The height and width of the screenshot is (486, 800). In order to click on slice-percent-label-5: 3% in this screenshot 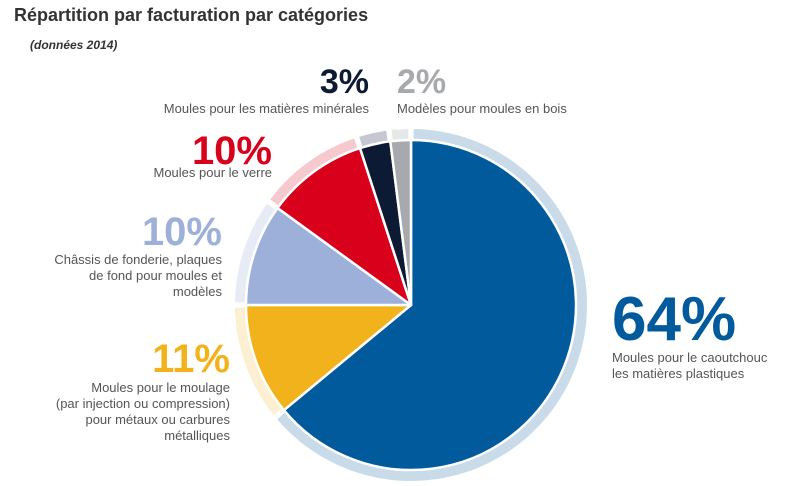, I will do `click(344, 82)`.